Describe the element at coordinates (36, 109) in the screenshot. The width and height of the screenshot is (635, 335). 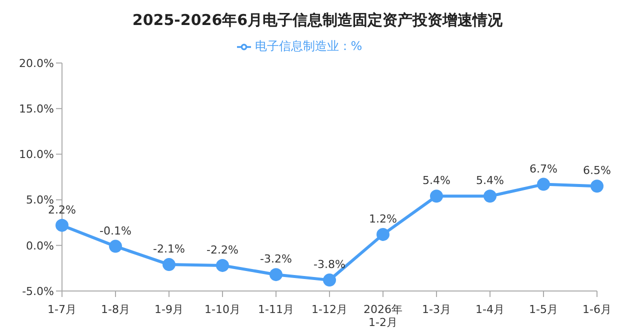
I see `y-tick-label: 15.0%` at that location.